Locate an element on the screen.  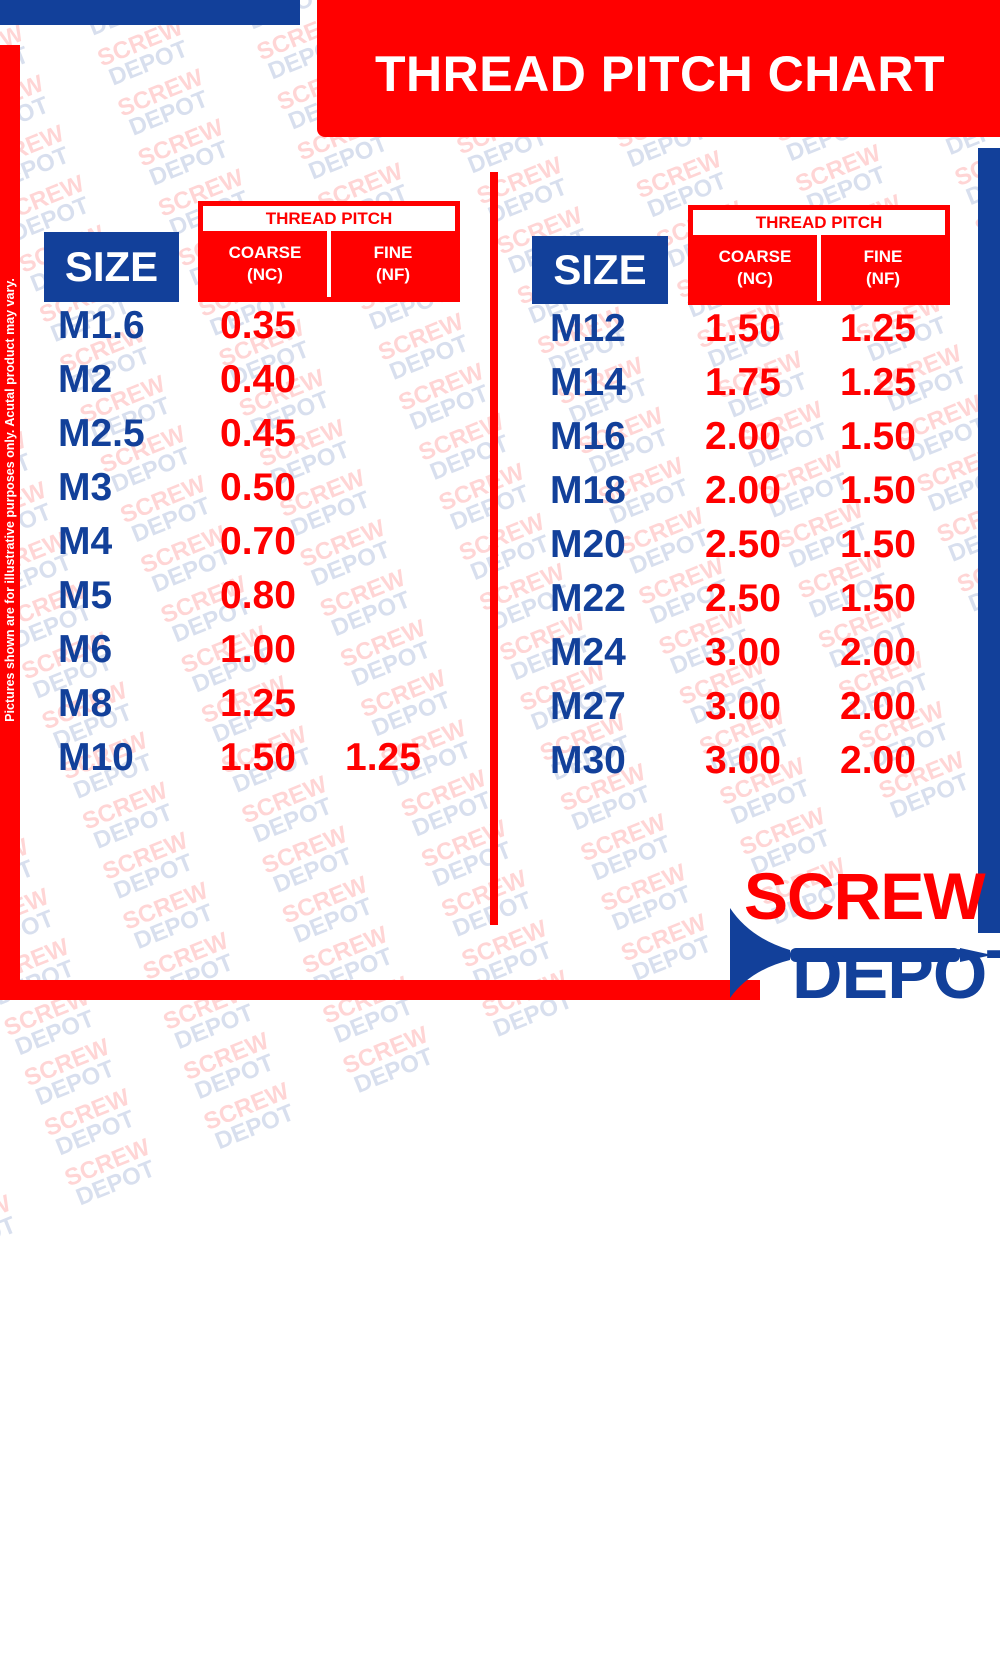
right-blue-bar is located at coordinates (989, 540).